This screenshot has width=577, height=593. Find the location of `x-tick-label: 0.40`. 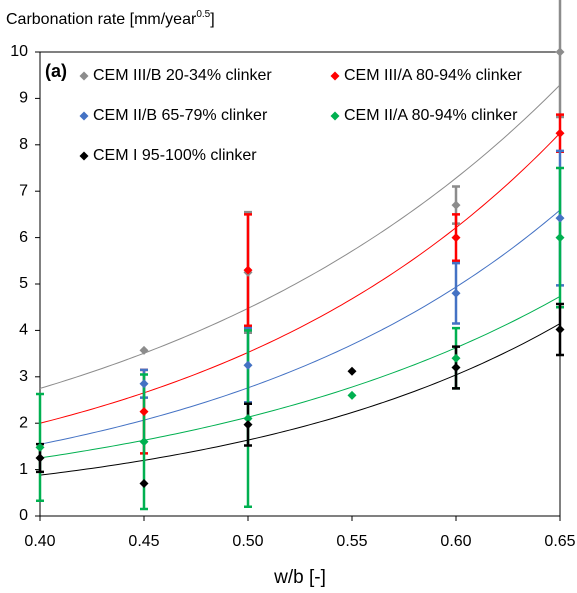

x-tick-label: 0.40 is located at coordinates (39, 541).